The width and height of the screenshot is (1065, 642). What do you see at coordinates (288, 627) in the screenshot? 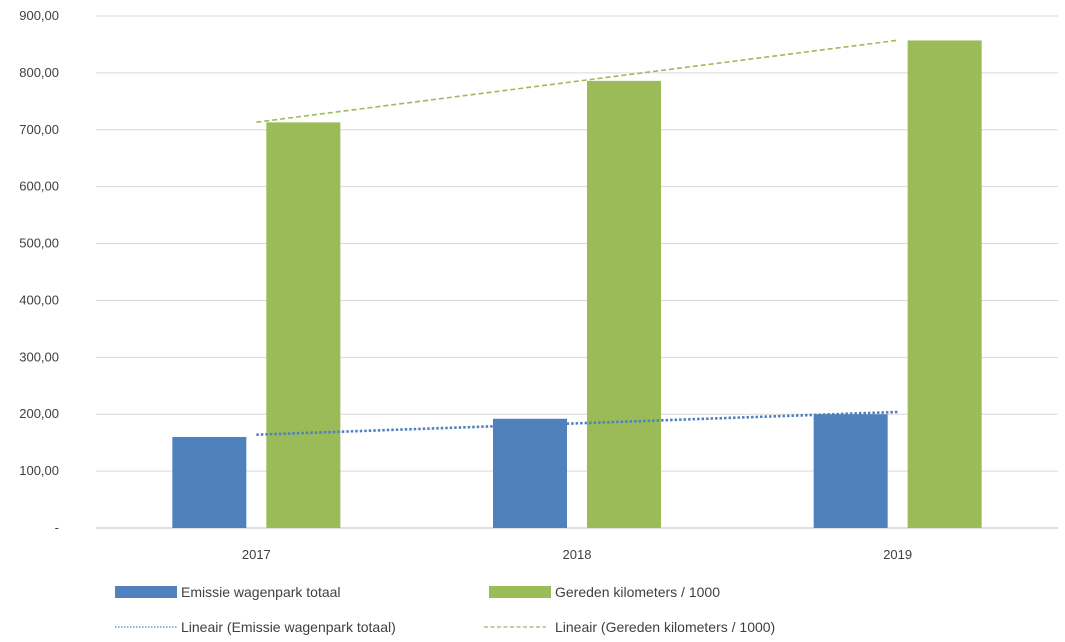
I see `legend-trend-label-emissie: Lineair (Emissie wagenpark totaal)` at bounding box center [288, 627].